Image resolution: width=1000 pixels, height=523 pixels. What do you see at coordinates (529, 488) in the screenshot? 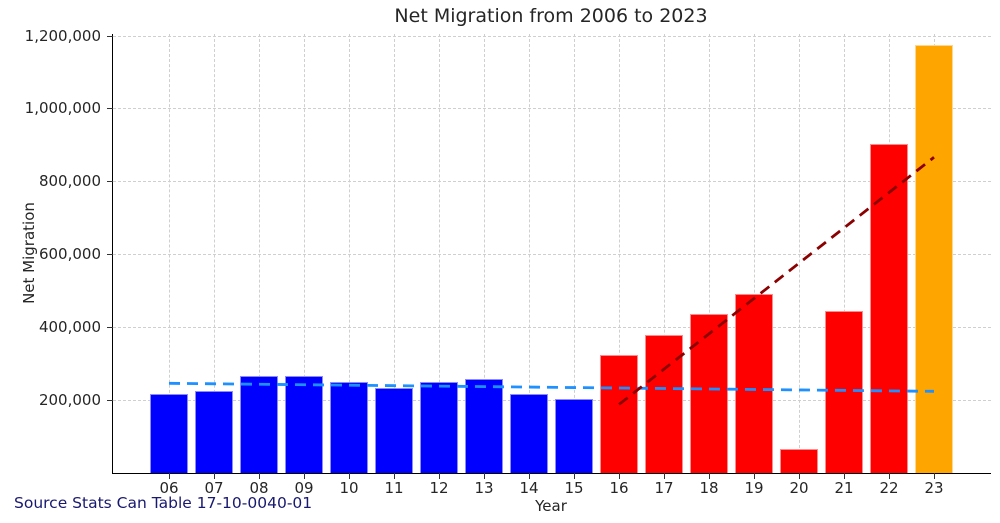
I see `x-tick-label: 14` at bounding box center [529, 488].